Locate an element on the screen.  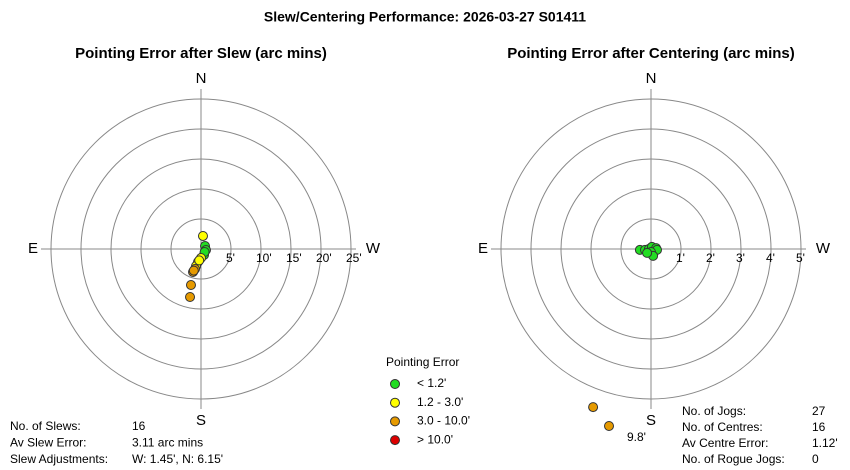
ring-label: 4' is located at coordinates (770, 258).